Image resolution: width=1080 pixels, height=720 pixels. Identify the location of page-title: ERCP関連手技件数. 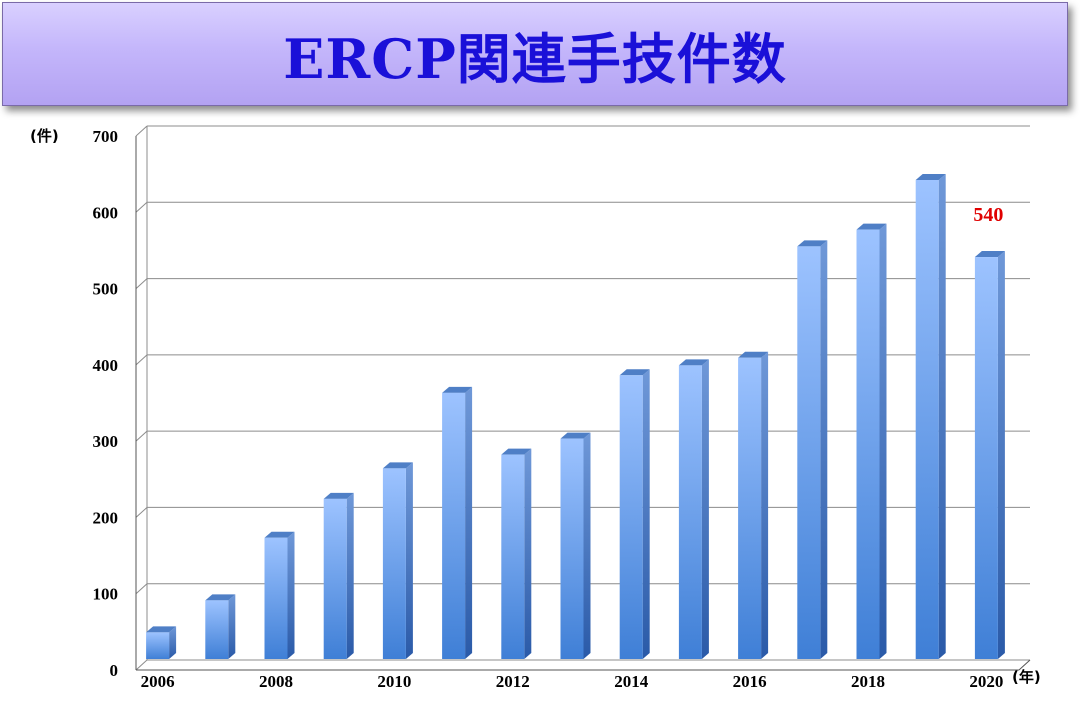
(535, 58).